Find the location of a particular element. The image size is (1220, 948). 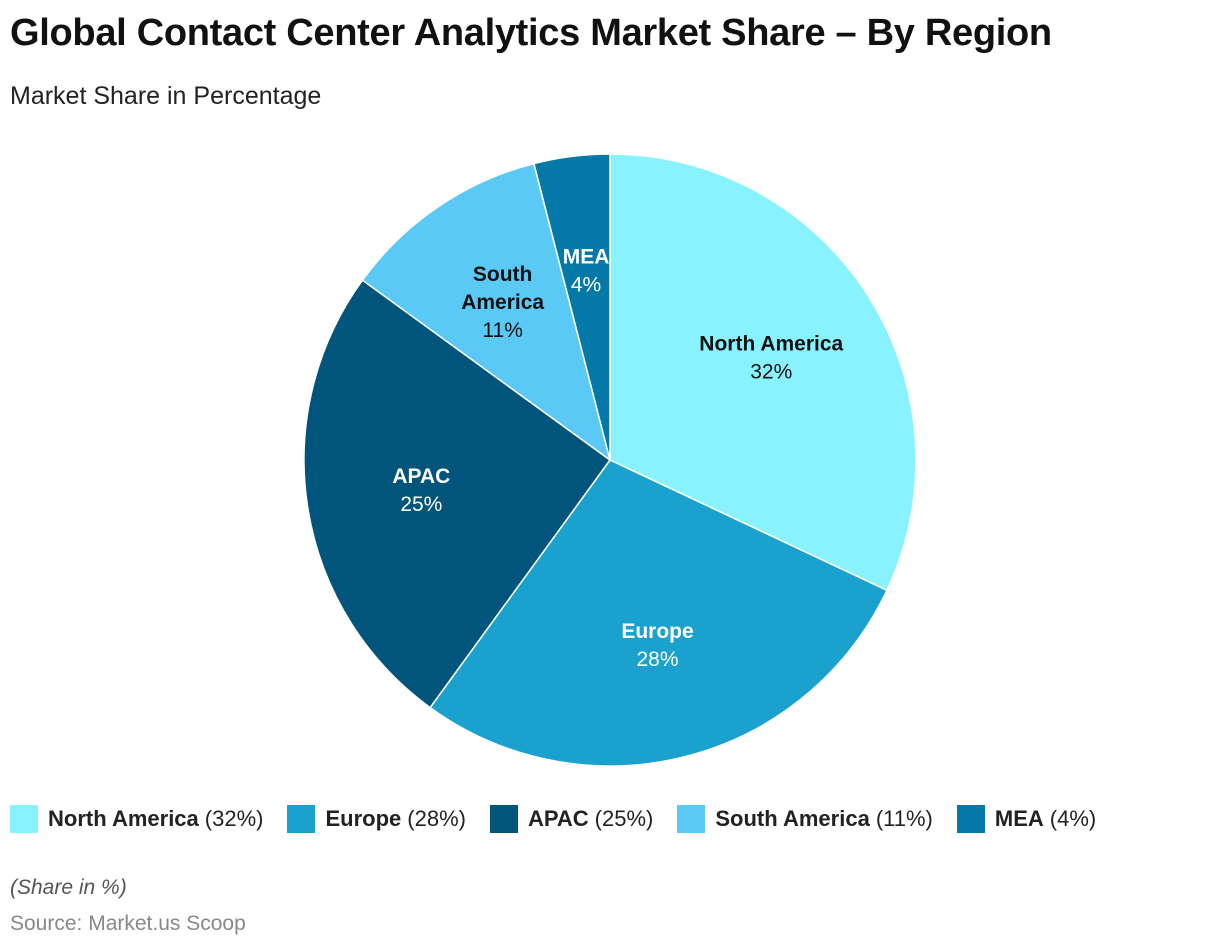

legend-value: (25%) is located at coordinates (624, 818).